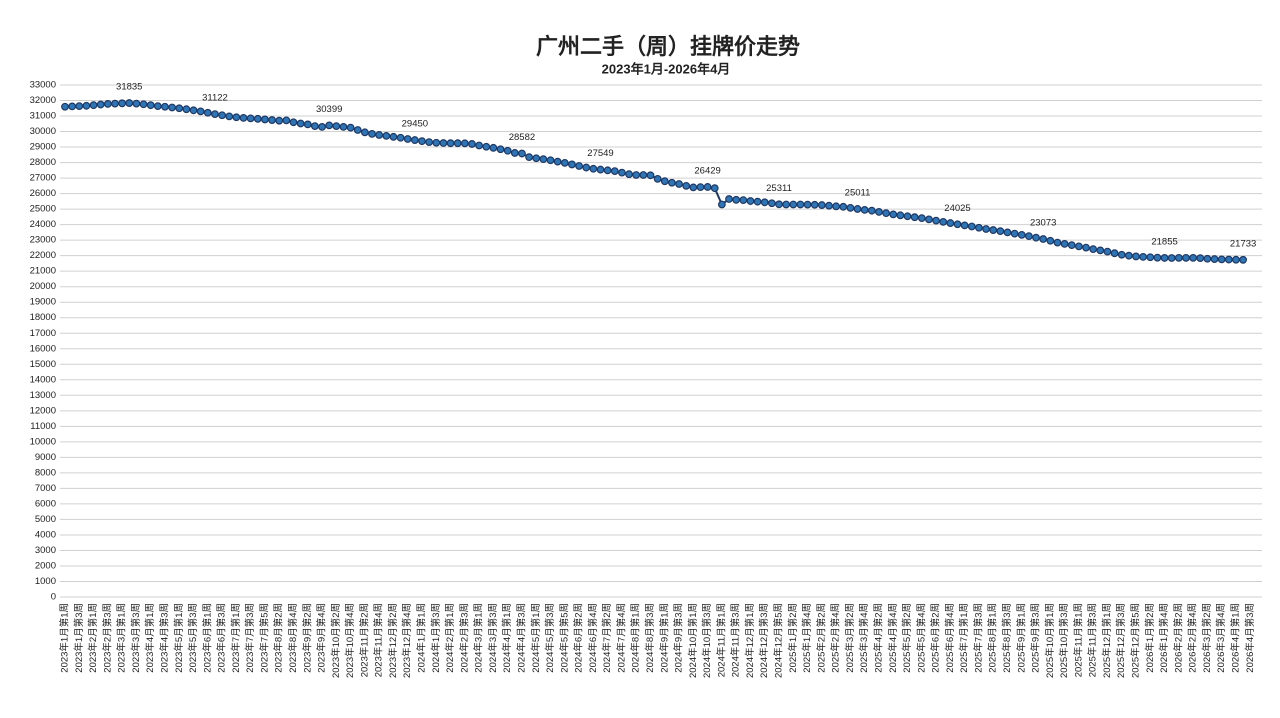 The width and height of the screenshot is (1280, 718). I want to click on data-label: 23073, so click(1043, 223).